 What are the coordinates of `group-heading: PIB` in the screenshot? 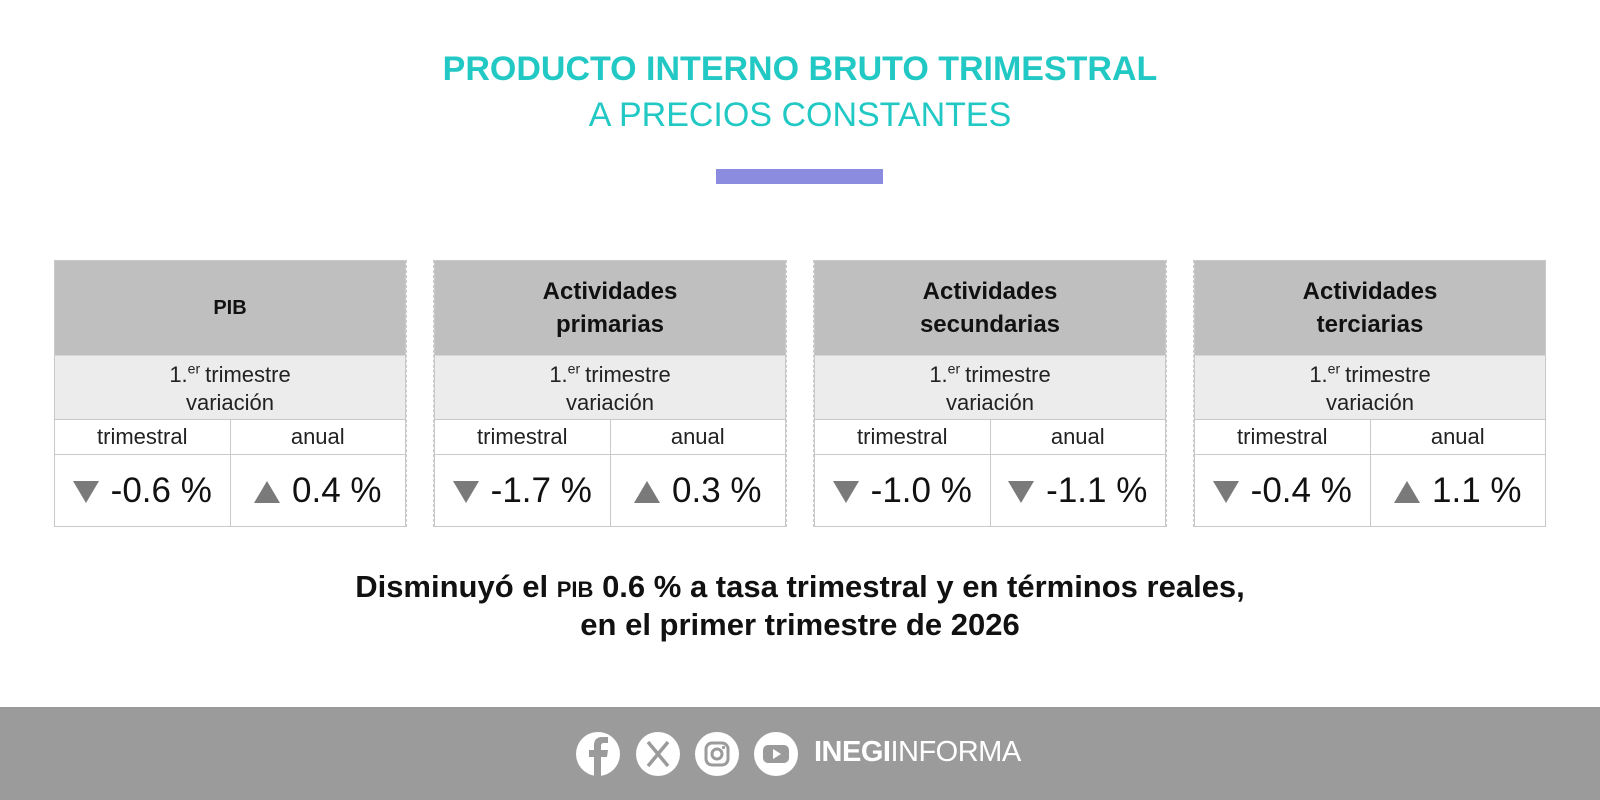 It's located at (230, 308).